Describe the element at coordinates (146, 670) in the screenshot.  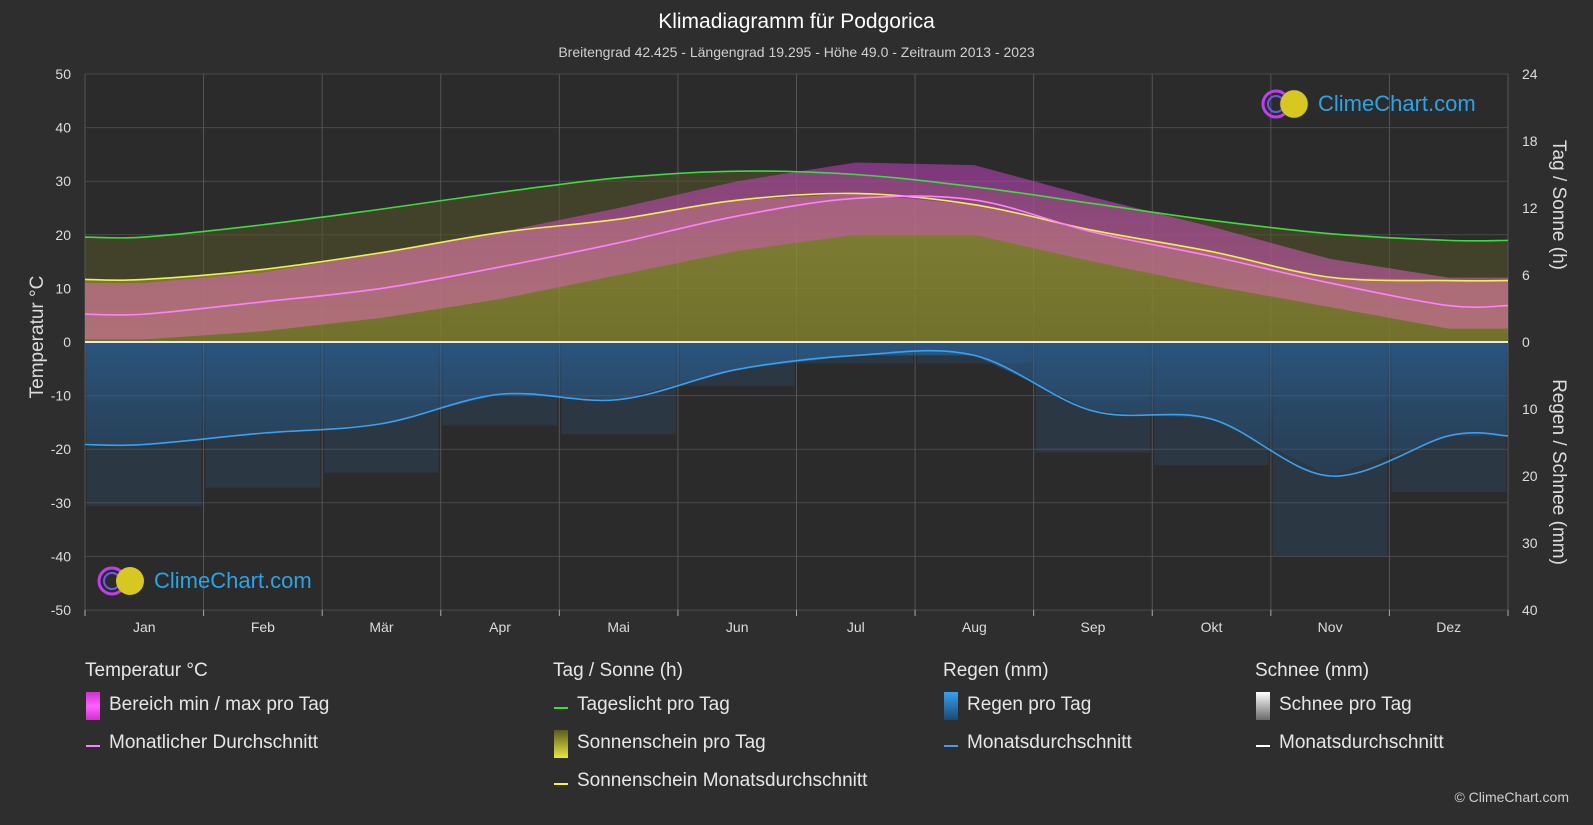
I see `legend-temp-heading: Temperatur °C` at that location.